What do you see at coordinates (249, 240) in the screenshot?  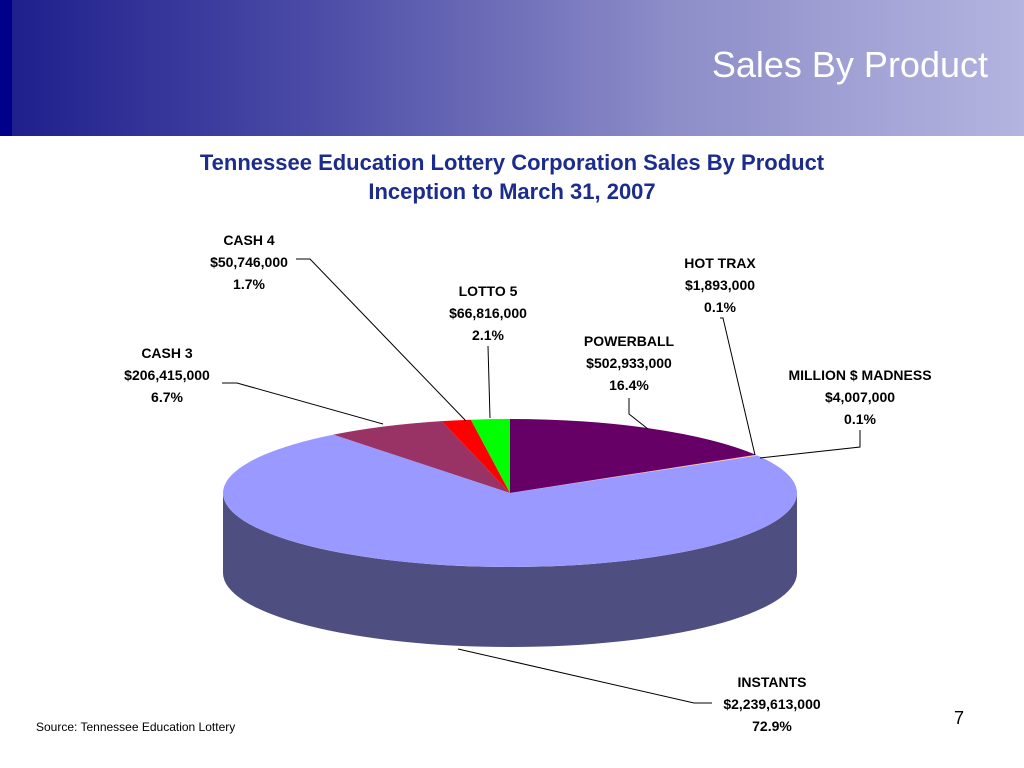 I see `label-name: CASH 4` at bounding box center [249, 240].